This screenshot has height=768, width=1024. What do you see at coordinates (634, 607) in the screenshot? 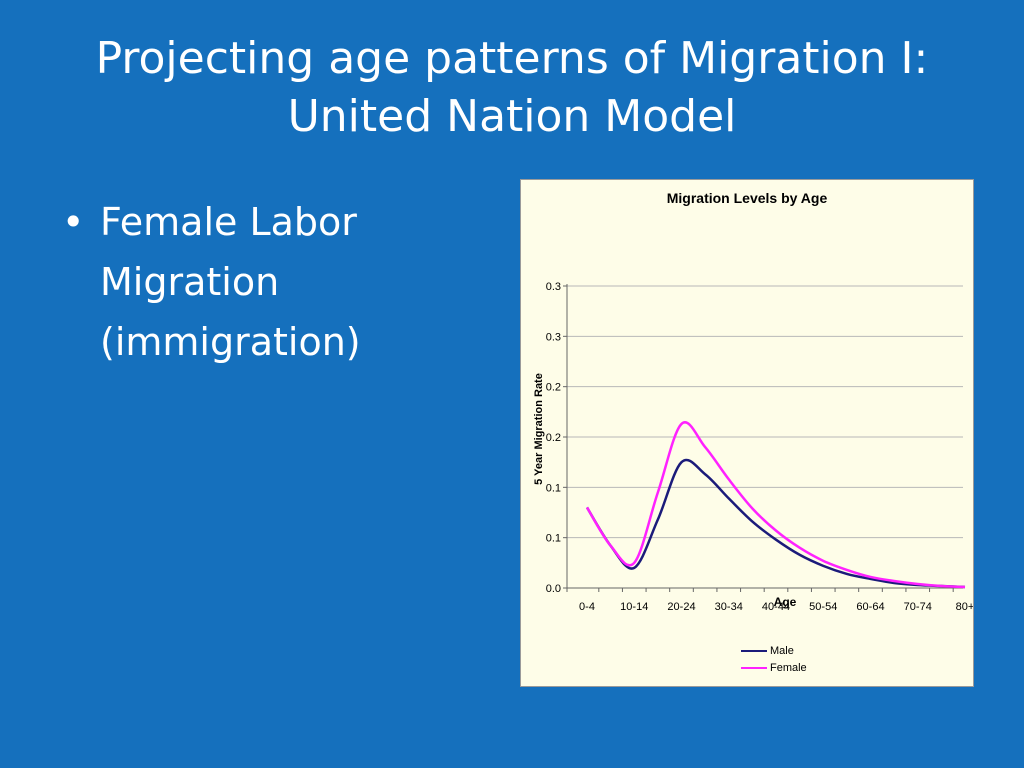
I see `x-tick-label: 10-14` at bounding box center [634, 607].